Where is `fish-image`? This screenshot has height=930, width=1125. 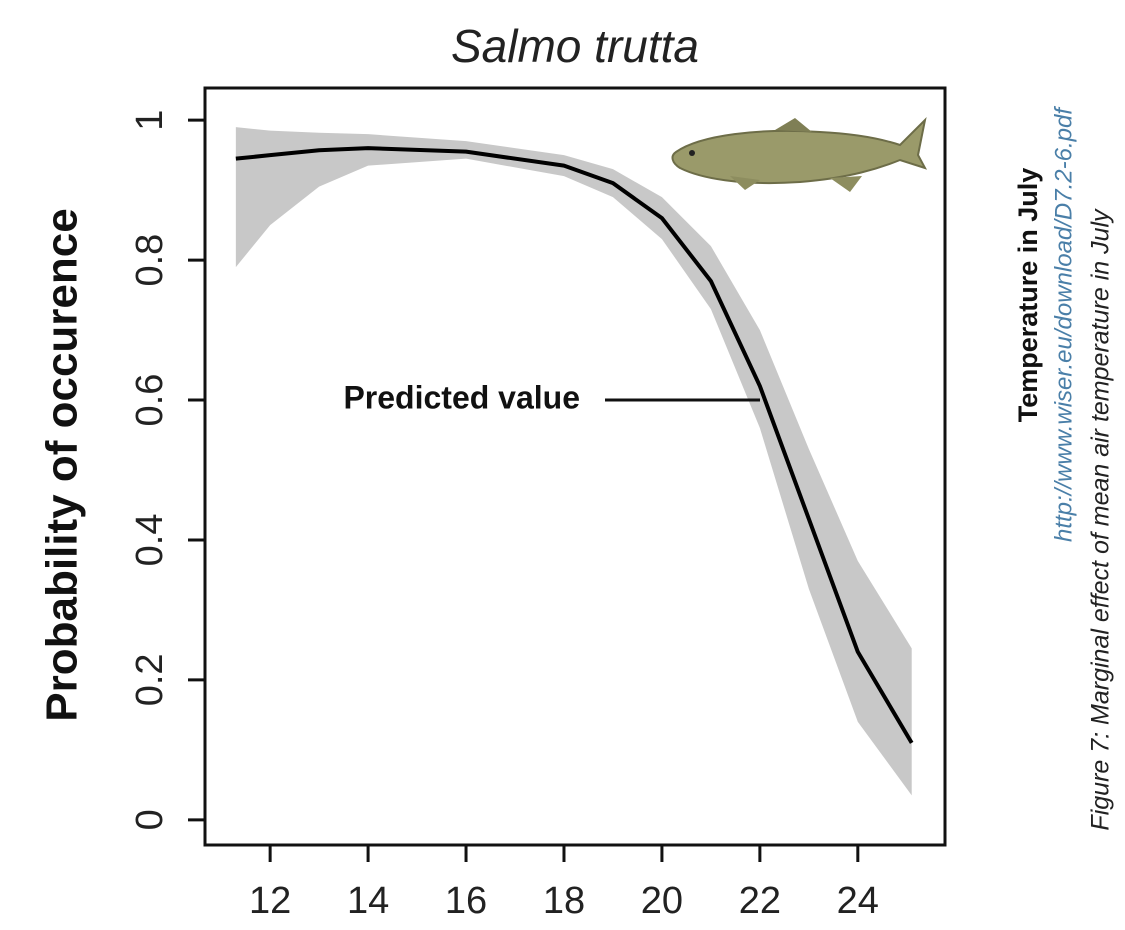
fish-image is located at coordinates (799, 154).